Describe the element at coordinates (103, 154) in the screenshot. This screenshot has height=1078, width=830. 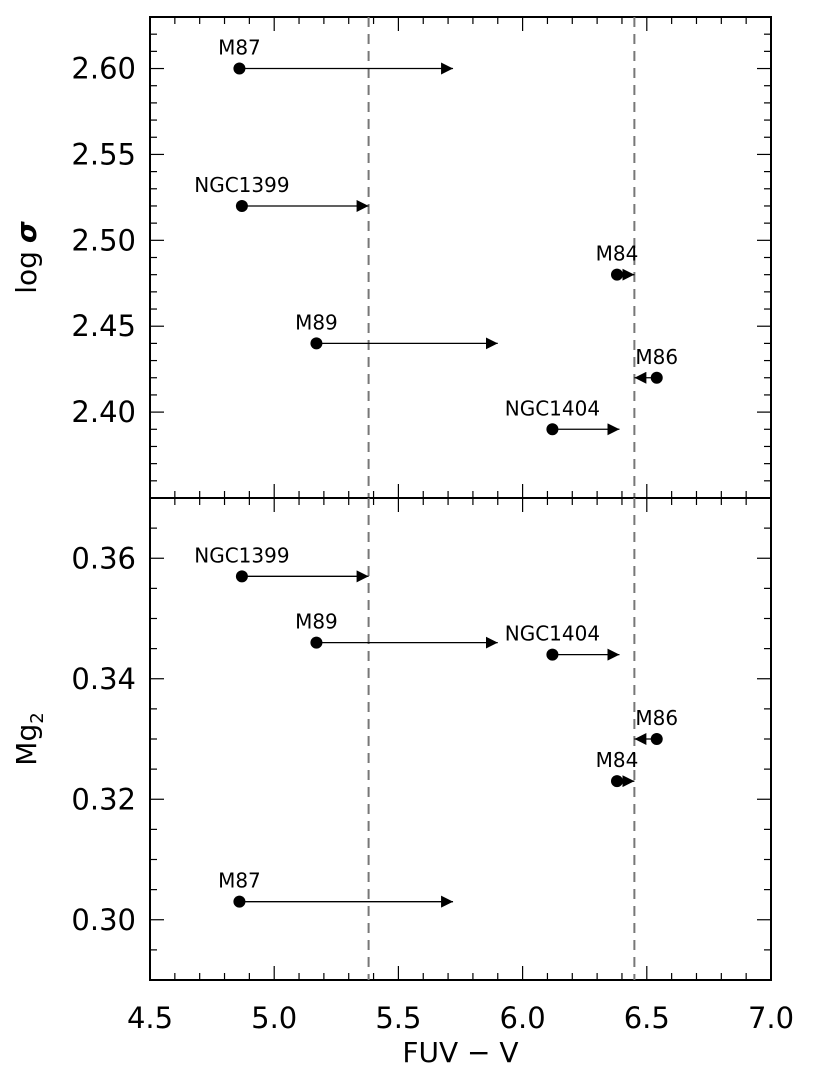
I see `y-tick-label: 2.55` at that location.